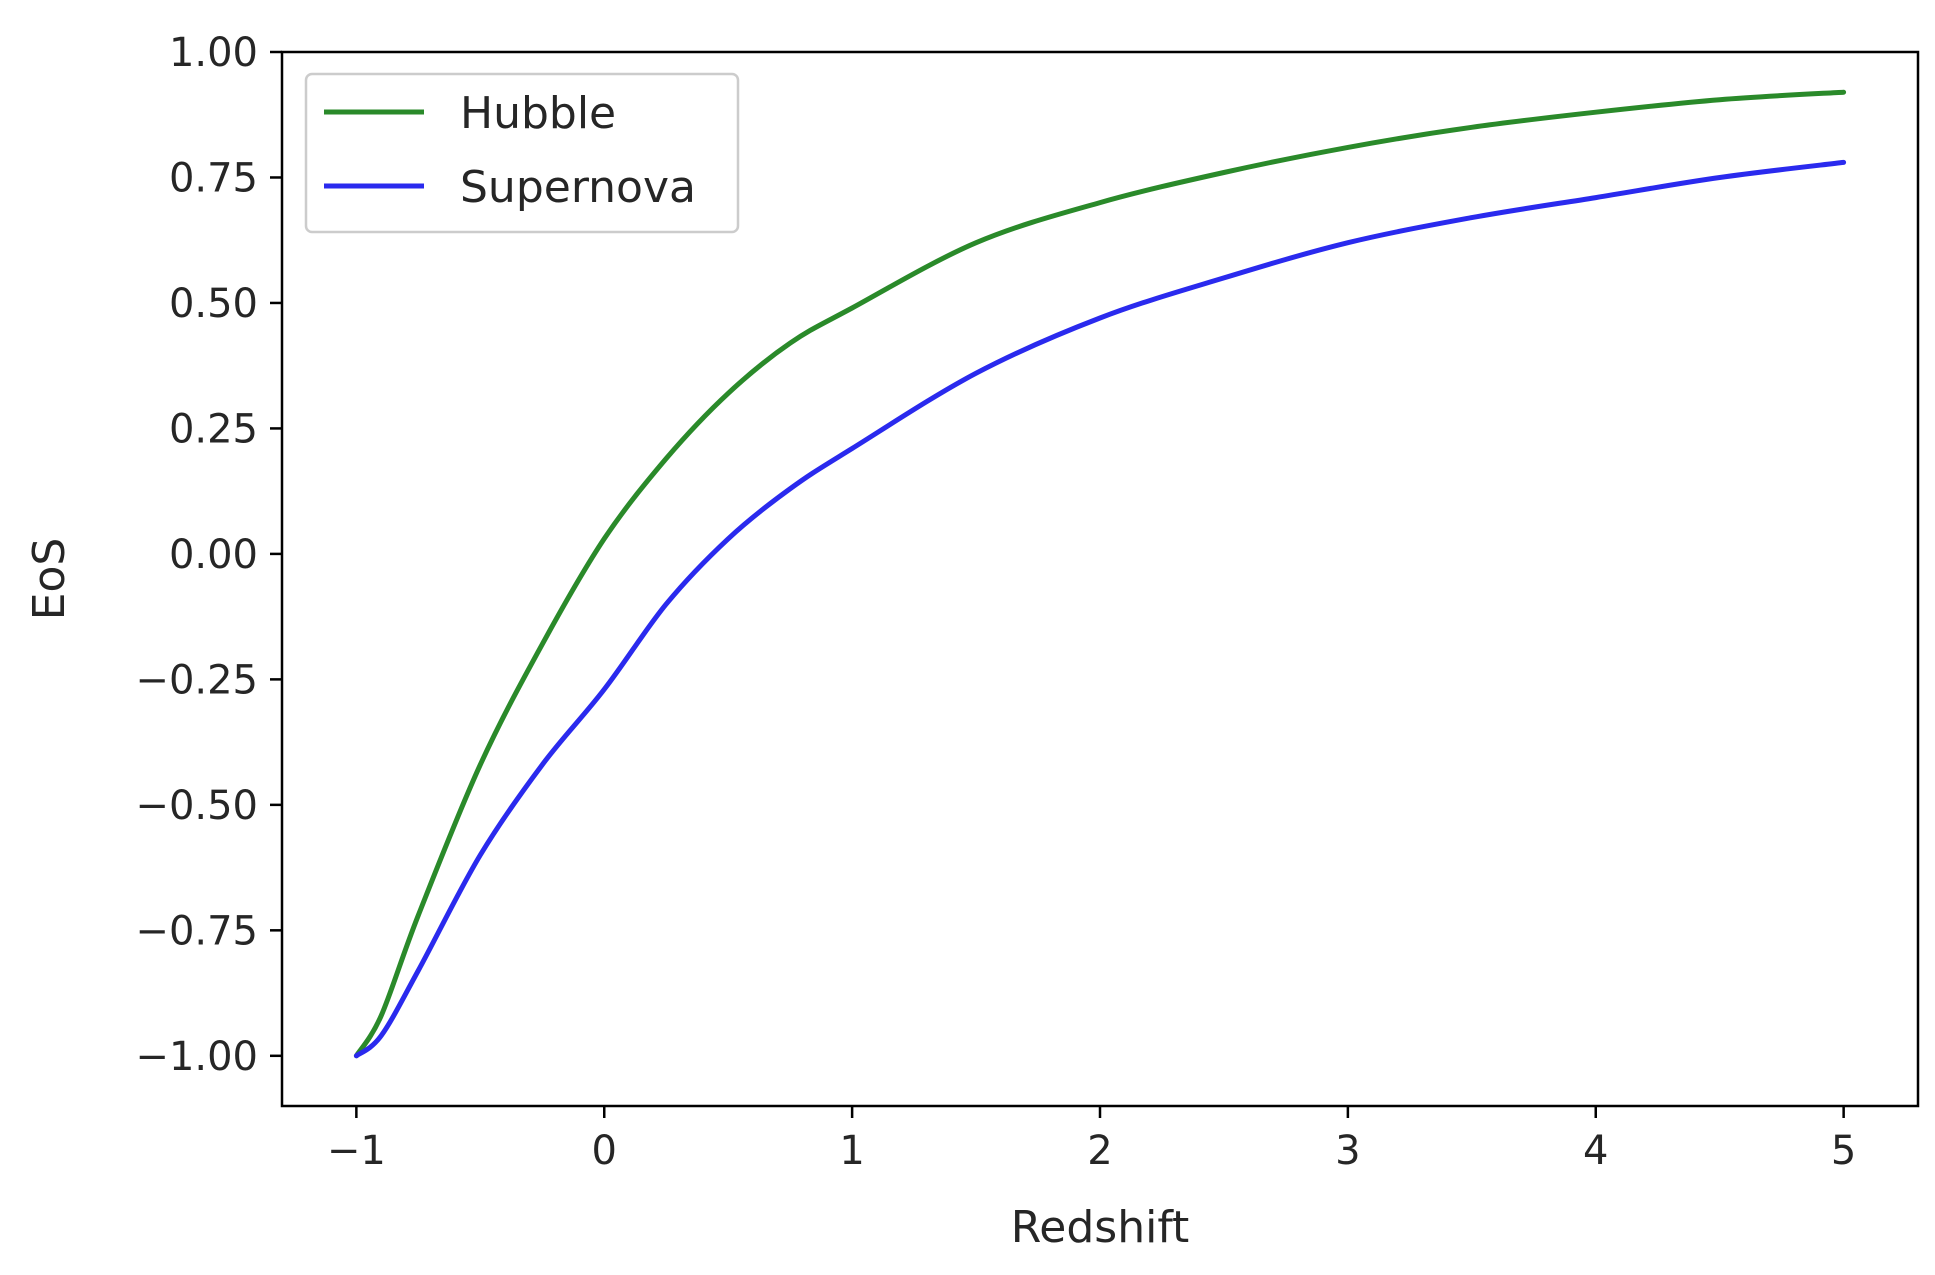 This screenshot has width=1935, height=1275. I want to click on legend-label-supernova: Supernova, so click(578, 187).